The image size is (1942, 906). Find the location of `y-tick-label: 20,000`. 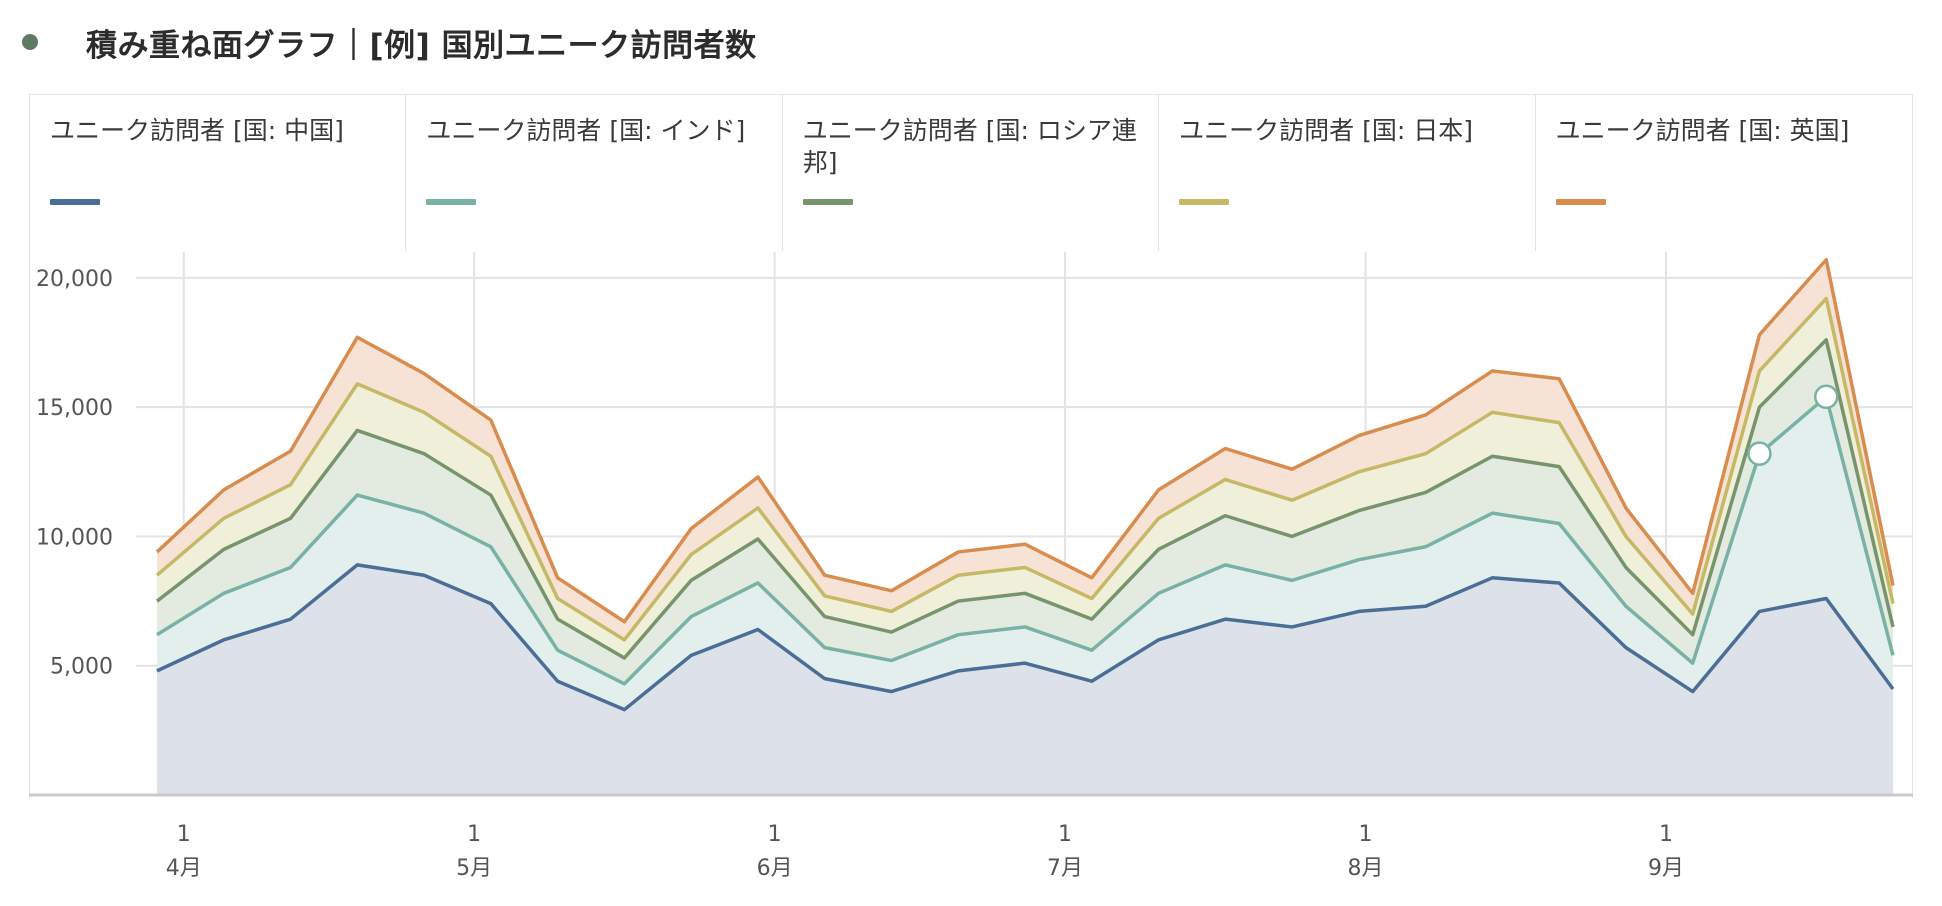

y-tick-label: 20,000 is located at coordinates (74, 279).